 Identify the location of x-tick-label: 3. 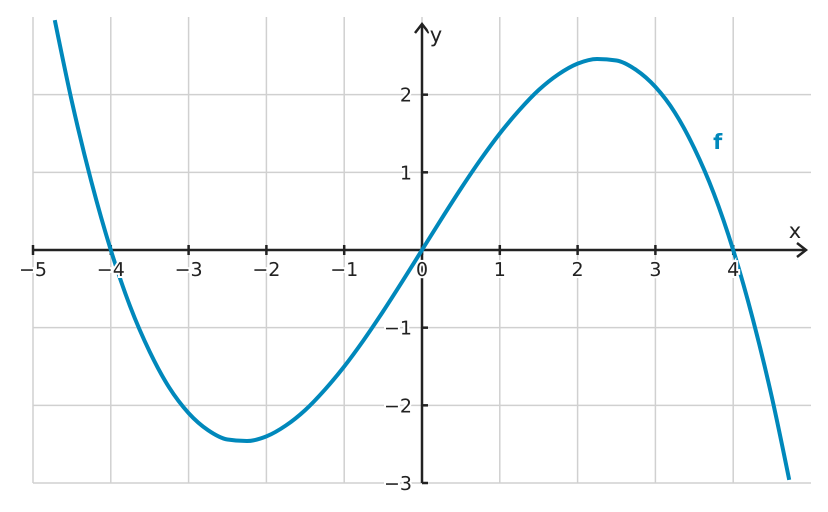
(655, 270).